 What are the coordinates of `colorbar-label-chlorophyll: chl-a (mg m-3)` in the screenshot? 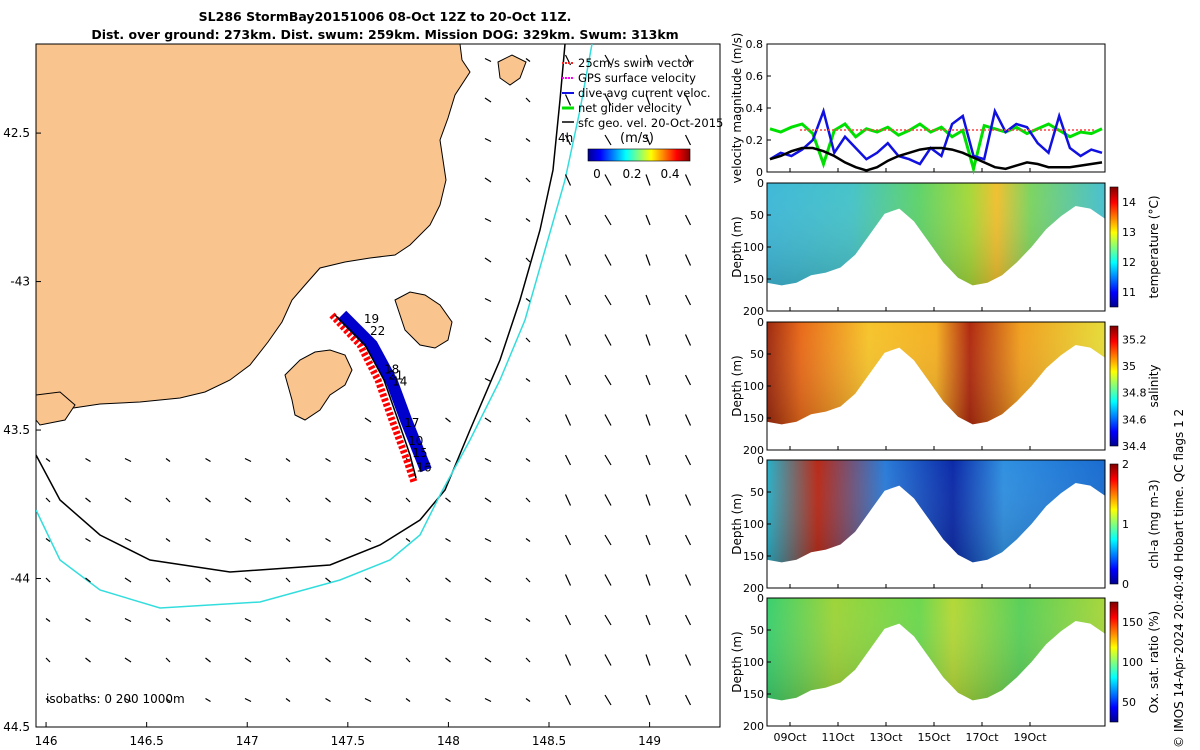 It's located at (1154, 523).